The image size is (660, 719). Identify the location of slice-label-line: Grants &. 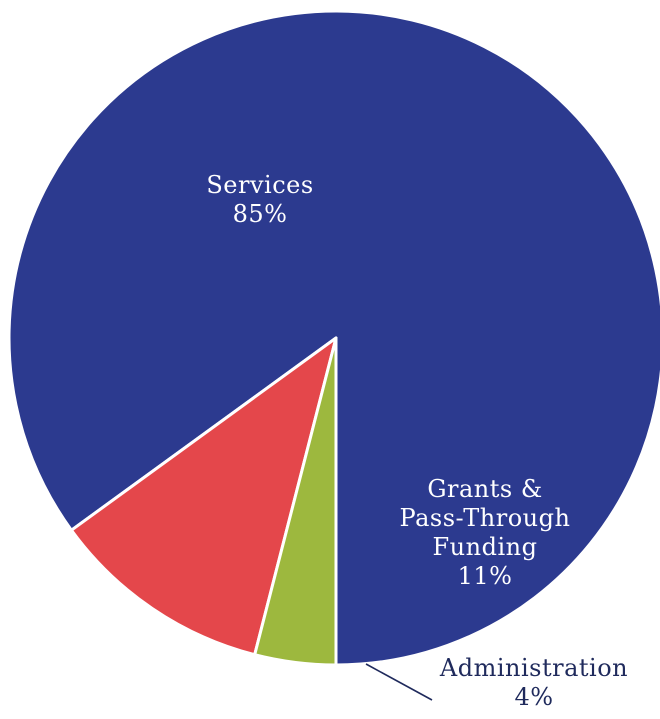
(484, 489).